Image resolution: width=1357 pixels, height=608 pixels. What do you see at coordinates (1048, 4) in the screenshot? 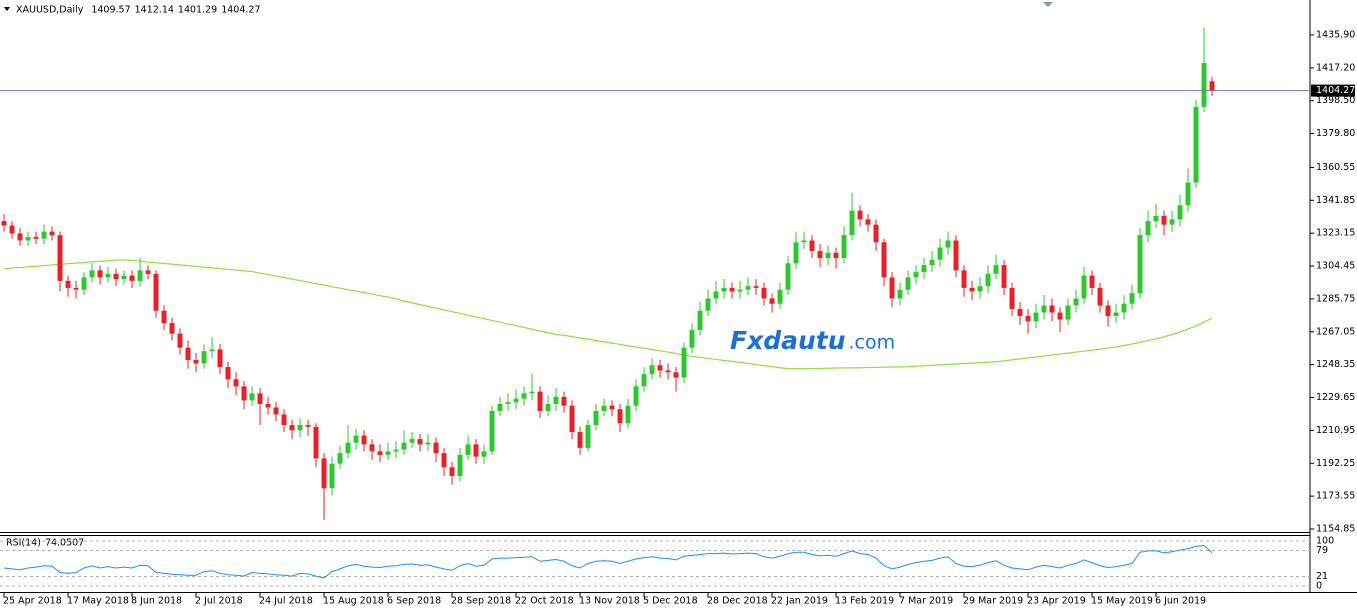
I see `shift-marker` at bounding box center [1048, 4].